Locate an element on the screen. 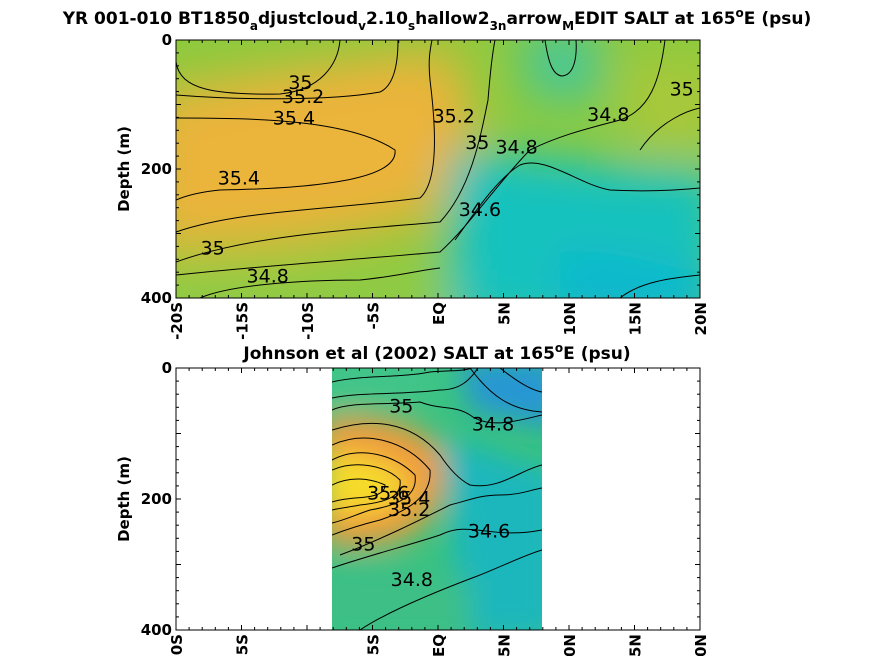 The image size is (875, 656). top-y-tick-label: 200 is located at coordinates (156, 169).